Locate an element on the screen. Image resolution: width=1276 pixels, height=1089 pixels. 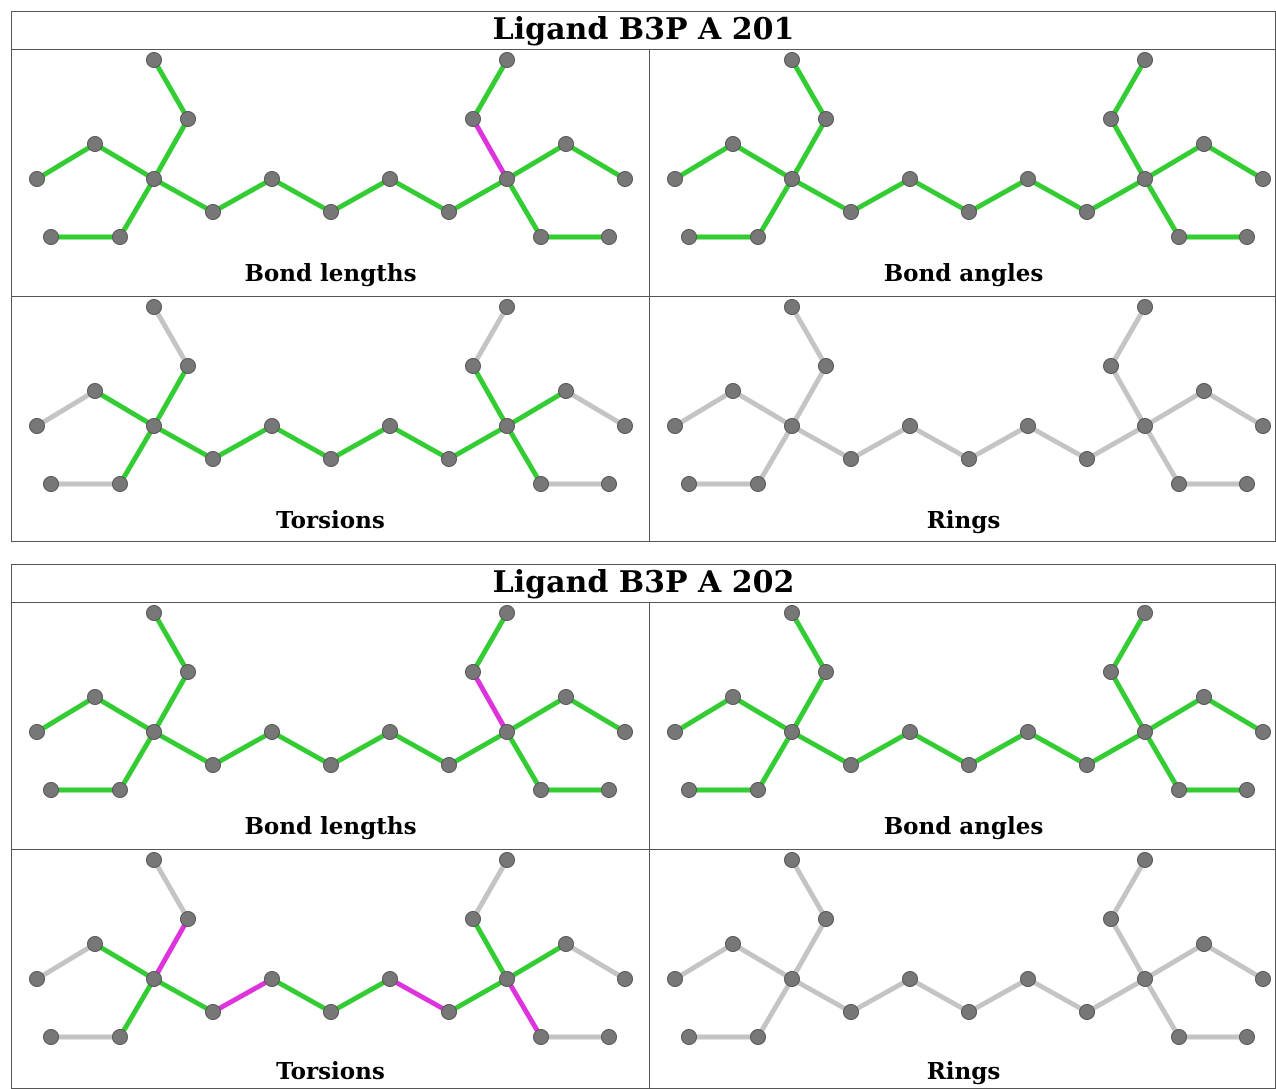
panel-torsions: Torsions is located at coordinates (330, 969).